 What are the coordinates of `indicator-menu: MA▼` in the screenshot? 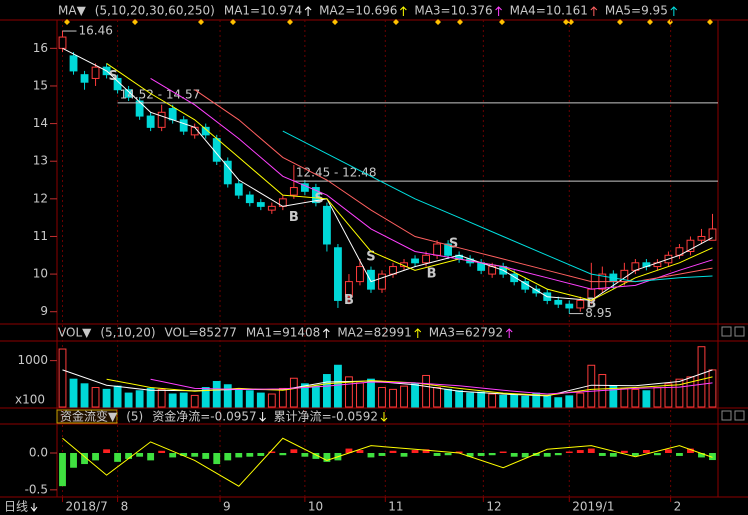 It's located at (72, 11).